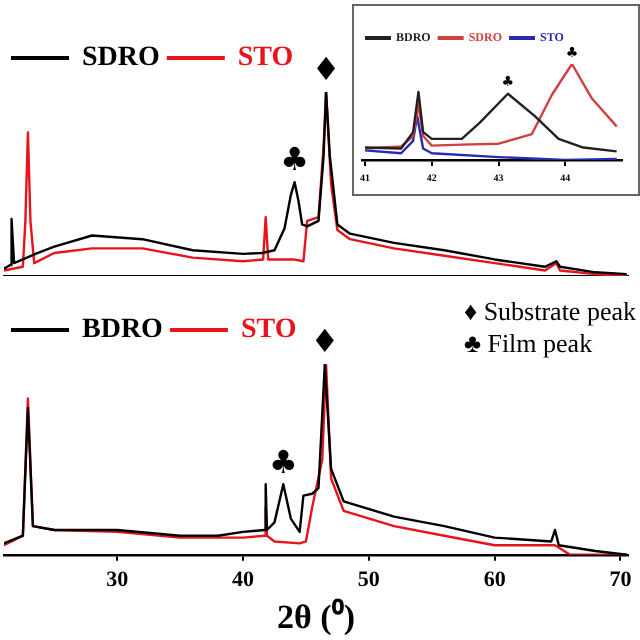 This screenshot has width=640, height=640. Describe the element at coordinates (244, 579) in the screenshot. I see `x-tick-label: 40` at that location.